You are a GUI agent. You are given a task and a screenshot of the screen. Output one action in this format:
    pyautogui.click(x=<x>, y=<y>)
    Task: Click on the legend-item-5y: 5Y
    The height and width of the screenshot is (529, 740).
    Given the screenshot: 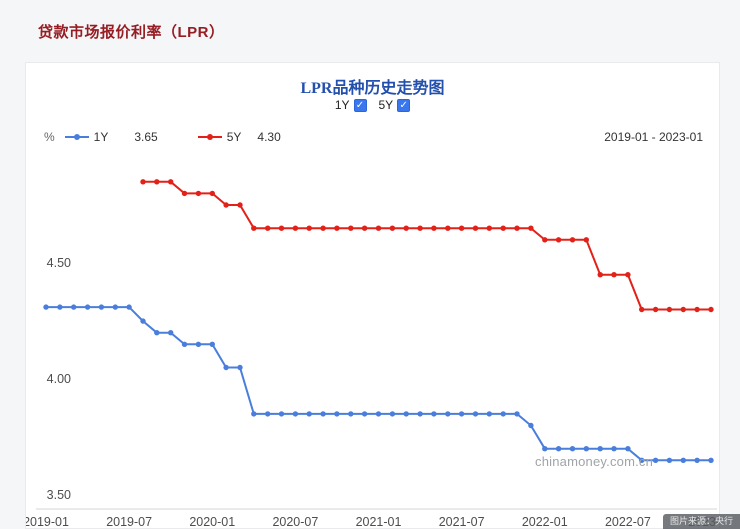 What is the action you would take?
    pyautogui.click(x=219, y=137)
    